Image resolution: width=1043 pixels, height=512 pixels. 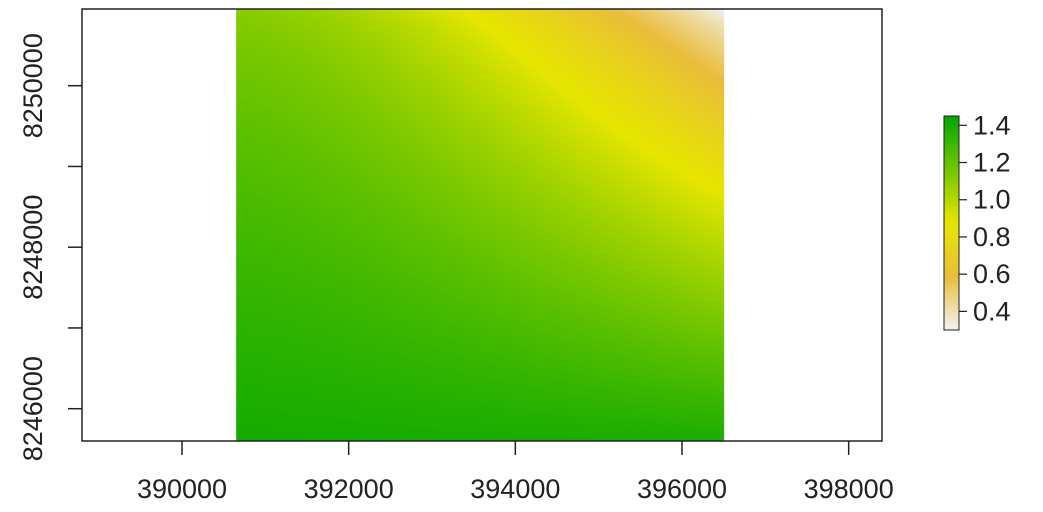 I want to click on legend-tick-label: 0.6, so click(x=992, y=274).